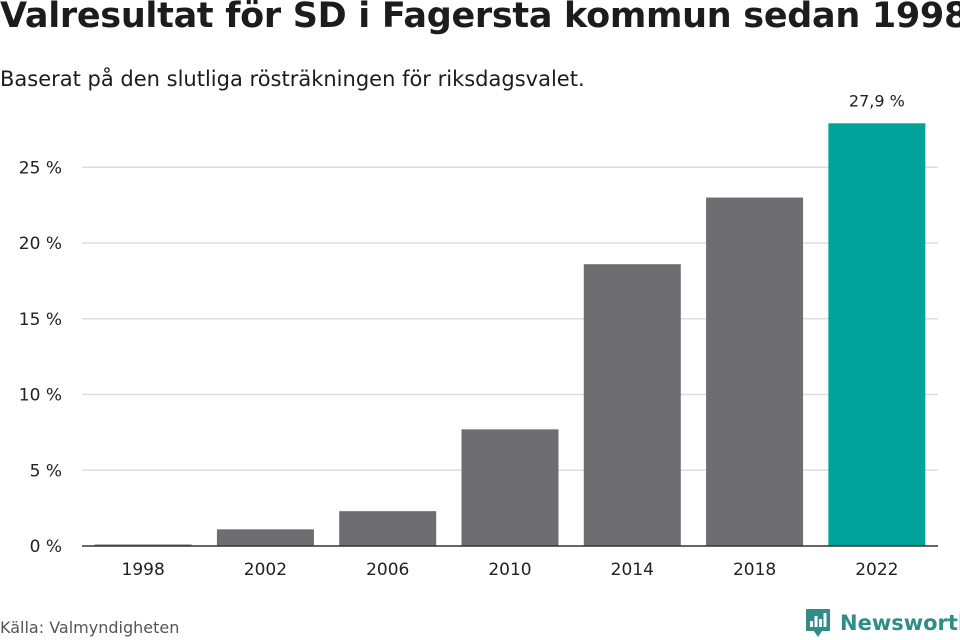 This screenshot has height=640, width=960. I want to click on x-tick-label: 1998, so click(143, 570).